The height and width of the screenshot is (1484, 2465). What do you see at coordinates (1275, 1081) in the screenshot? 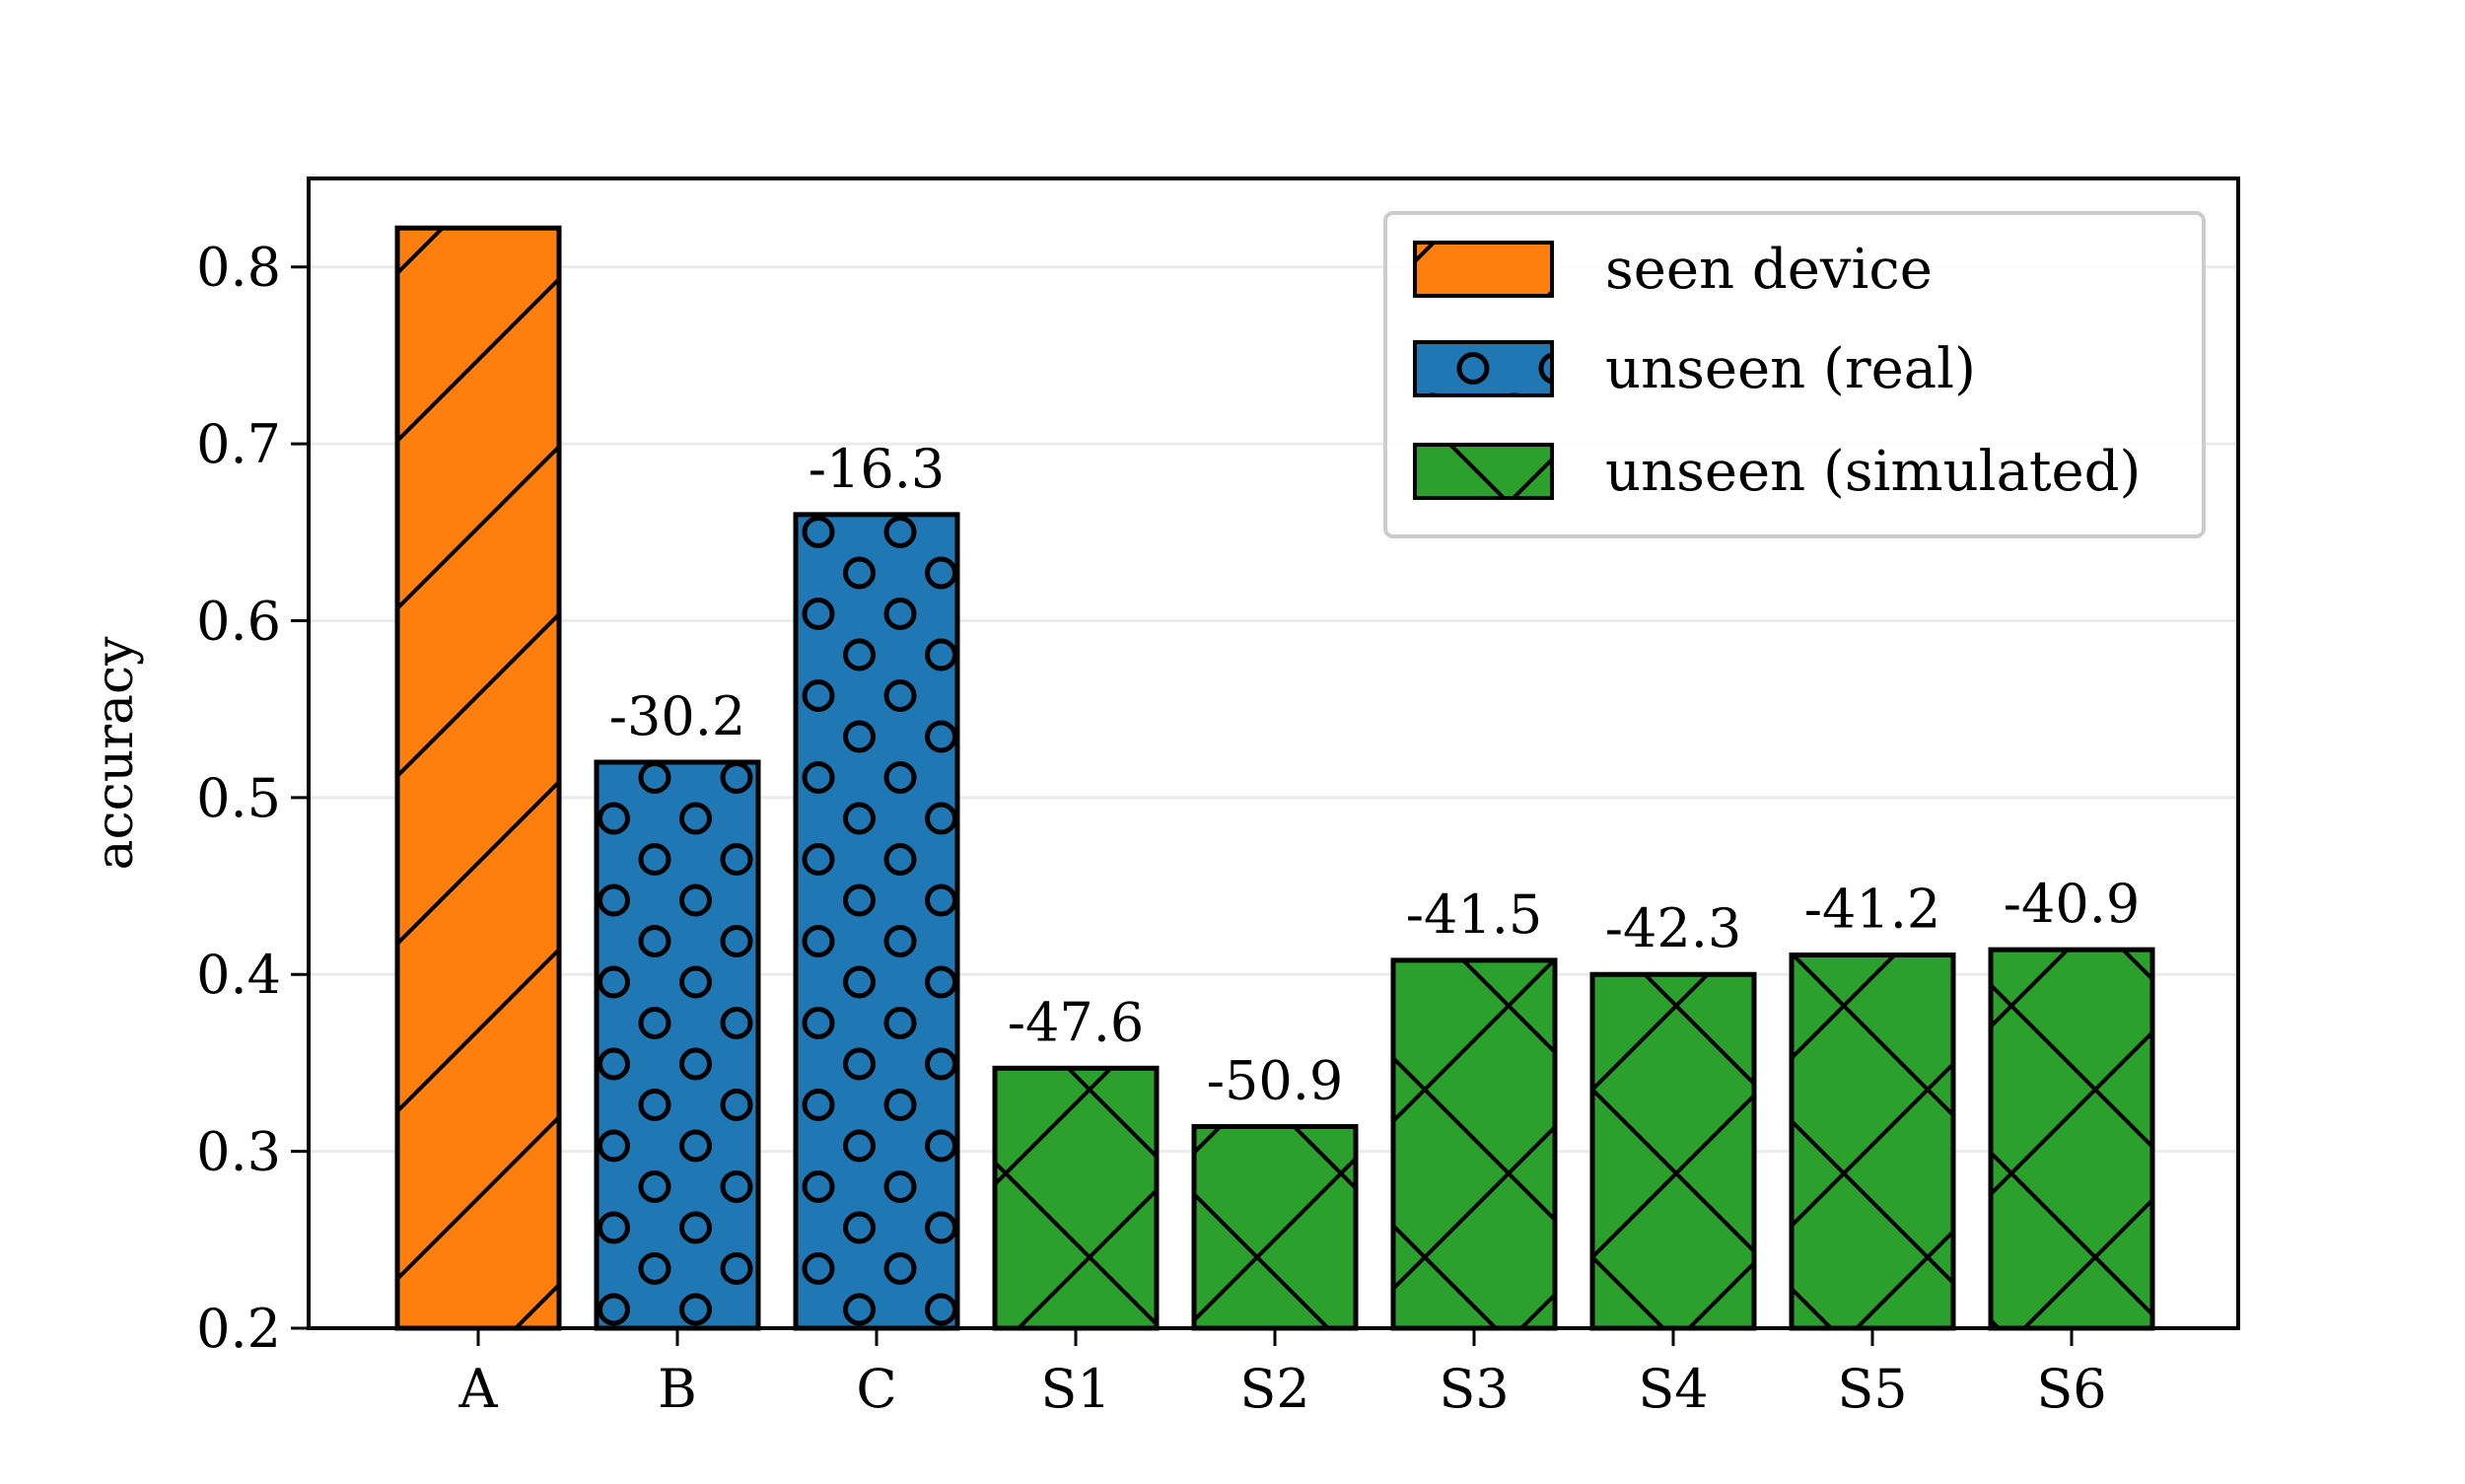
I see `data-label-S2: -50.9` at bounding box center [1275, 1081].